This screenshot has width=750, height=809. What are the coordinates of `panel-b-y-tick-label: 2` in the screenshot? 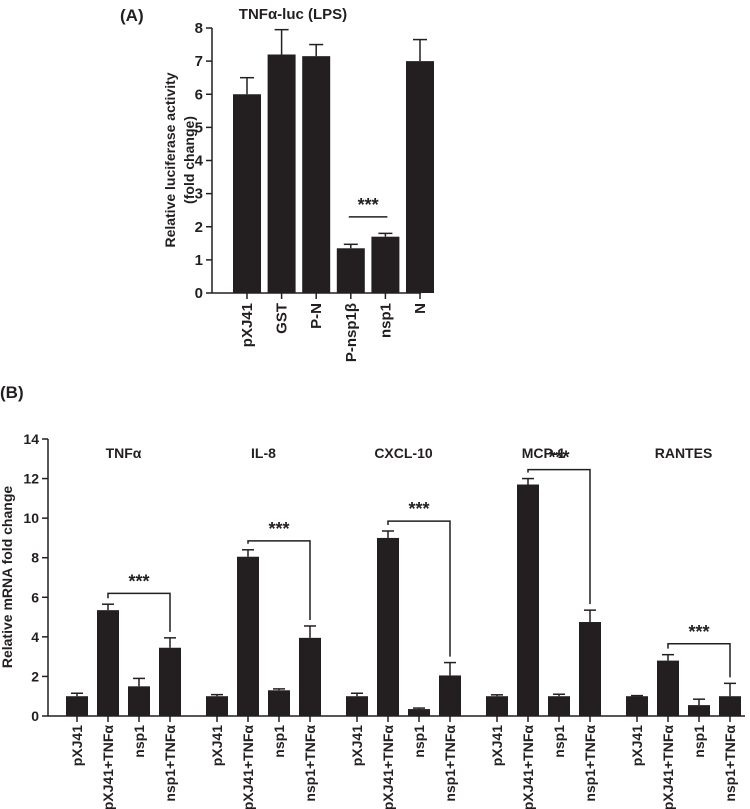 It's located at (35, 676).